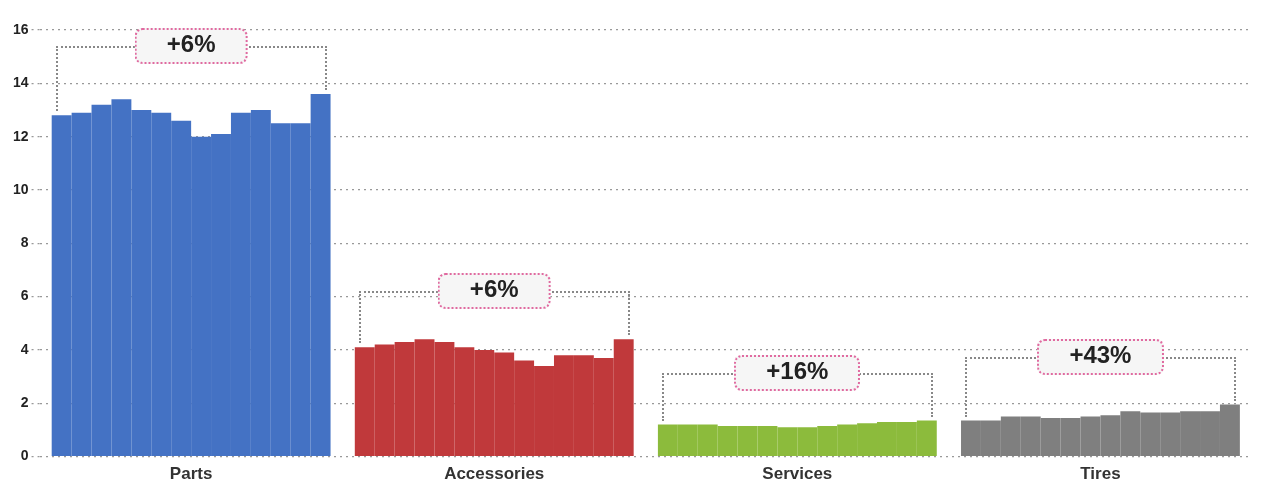 The width and height of the screenshot is (1267, 498). Describe the element at coordinates (20, 188) in the screenshot. I see `y-tick-label: 10` at that location.